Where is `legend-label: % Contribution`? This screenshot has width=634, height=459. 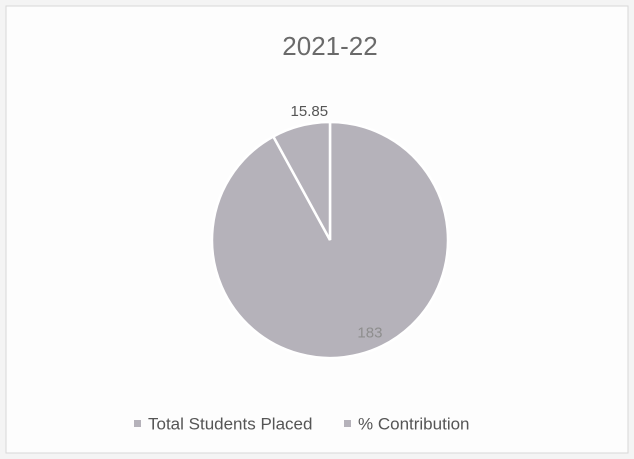
legend-label: % Contribution is located at coordinates (414, 423).